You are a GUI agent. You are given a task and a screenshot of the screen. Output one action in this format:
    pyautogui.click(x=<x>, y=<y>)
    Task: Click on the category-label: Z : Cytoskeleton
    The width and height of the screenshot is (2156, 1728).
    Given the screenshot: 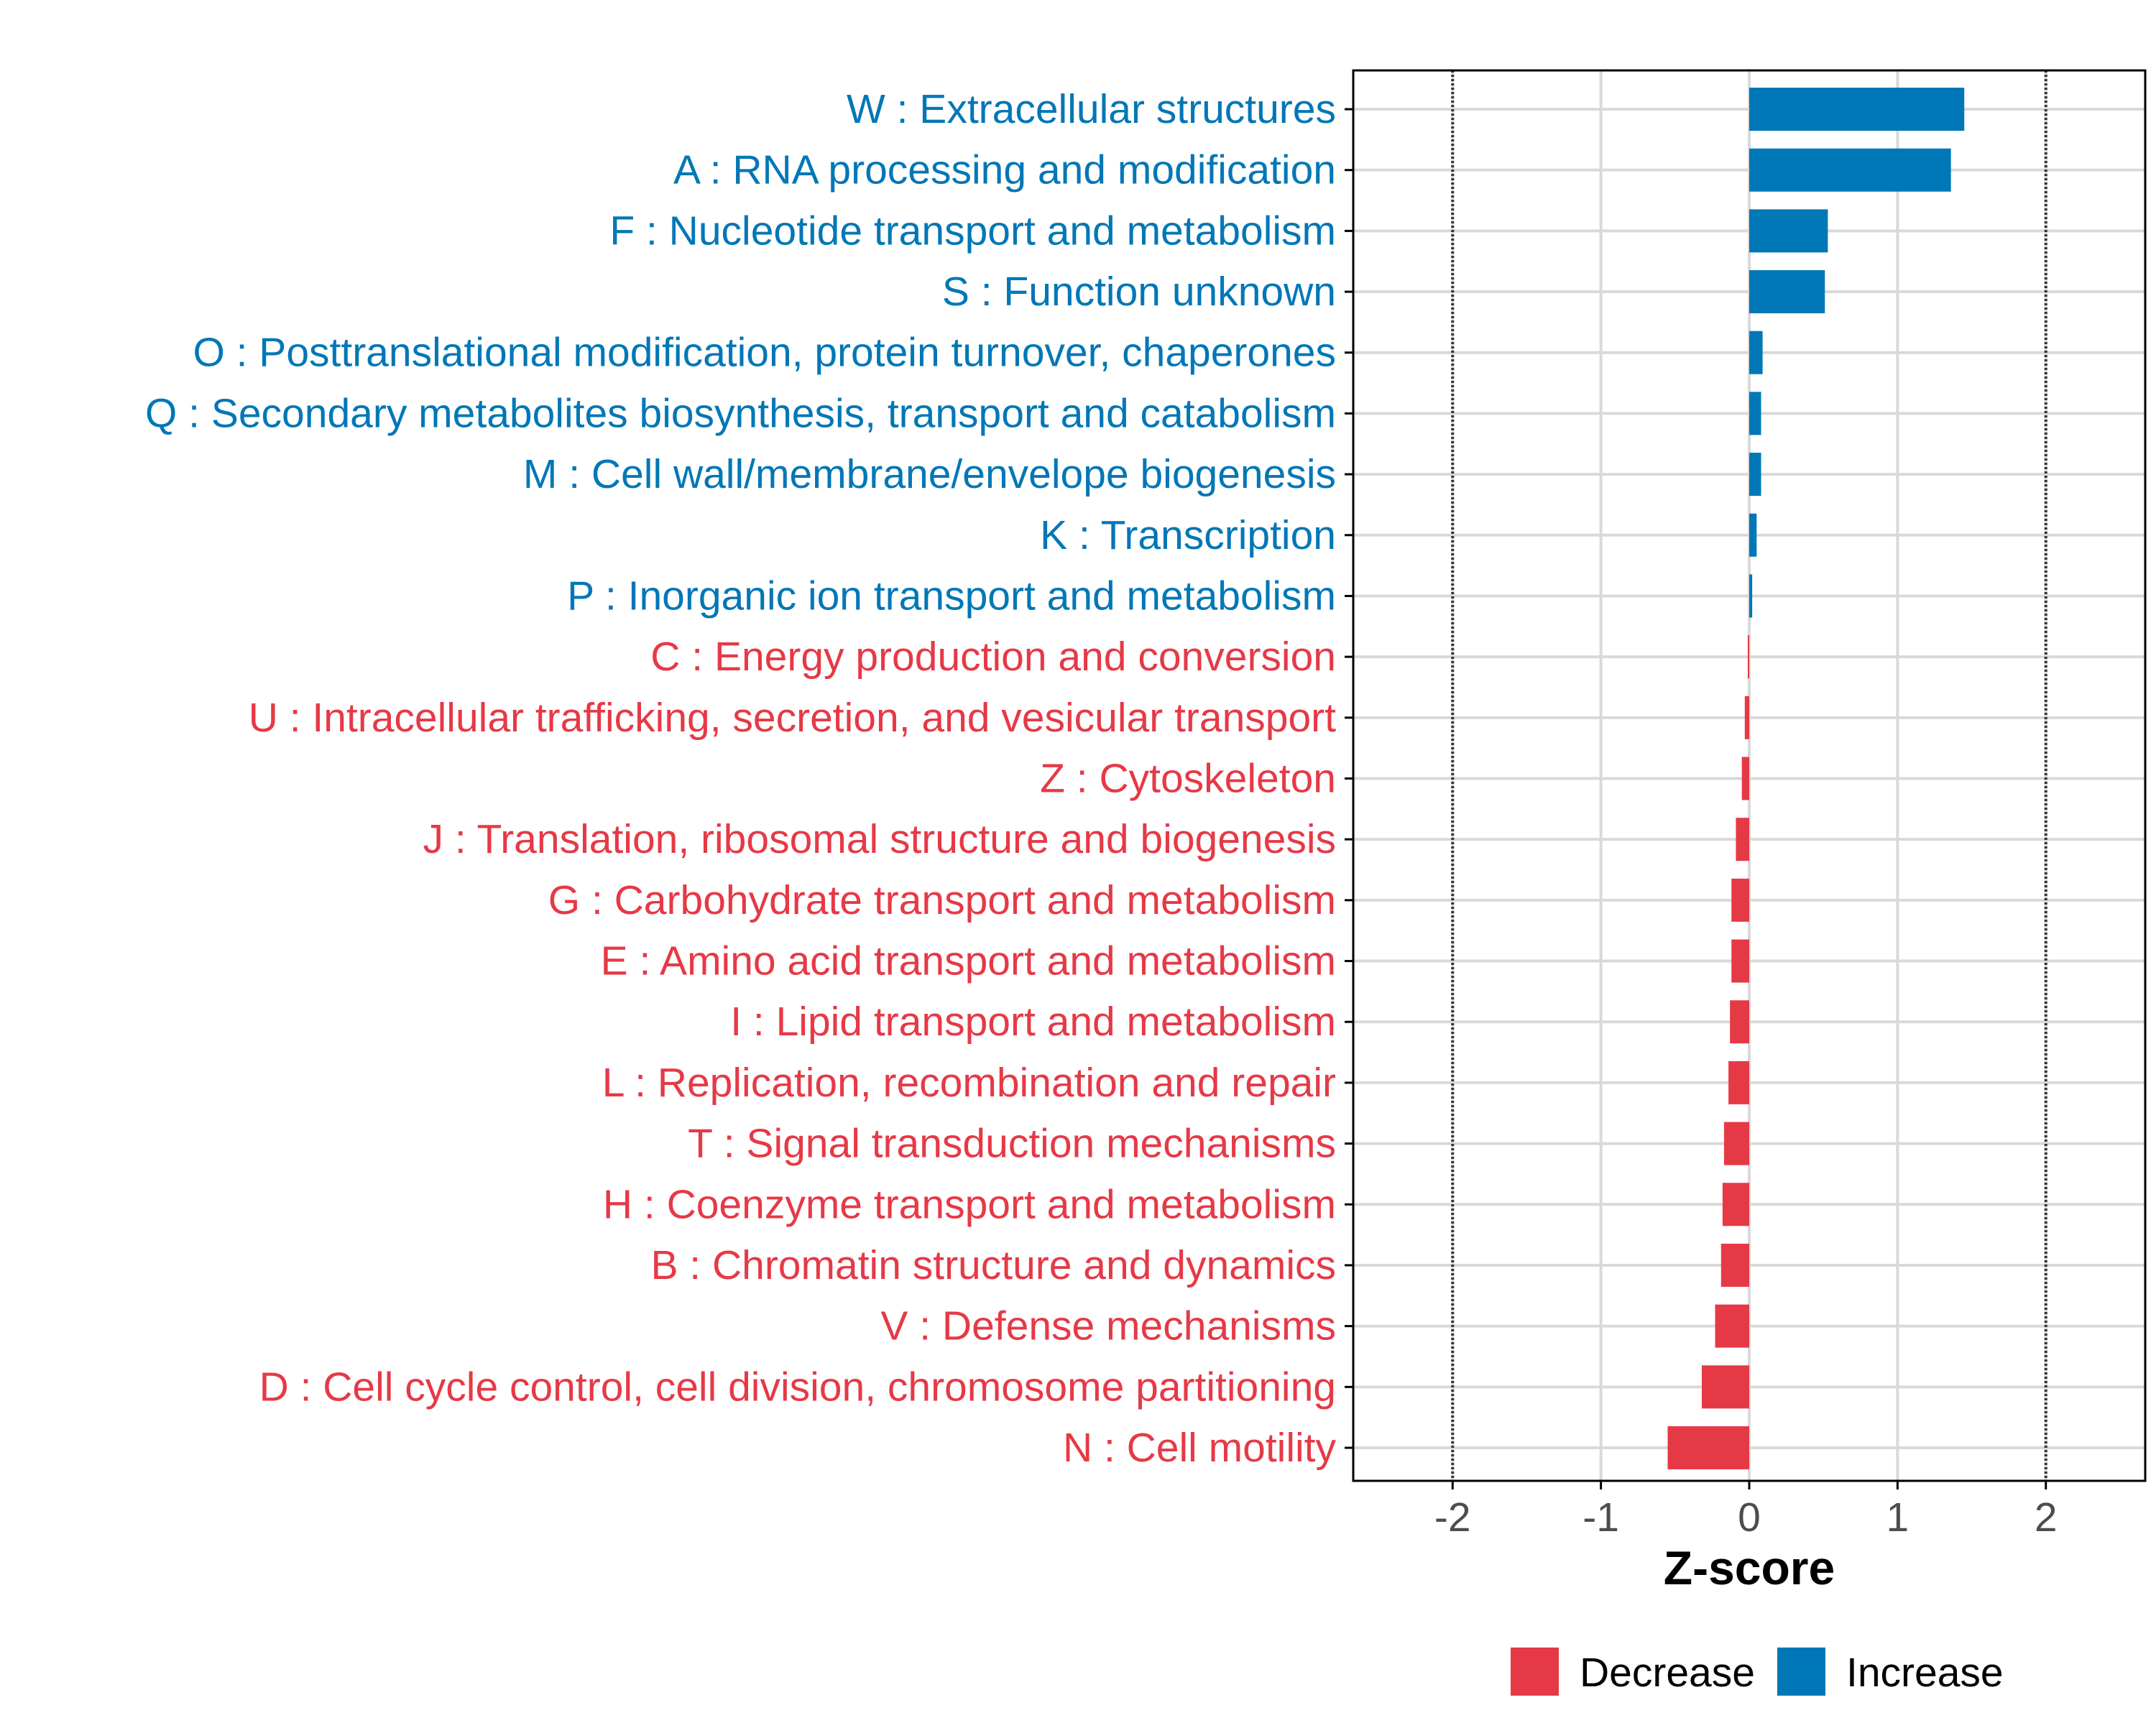 What is the action you would take?
    pyautogui.click(x=1188, y=779)
    